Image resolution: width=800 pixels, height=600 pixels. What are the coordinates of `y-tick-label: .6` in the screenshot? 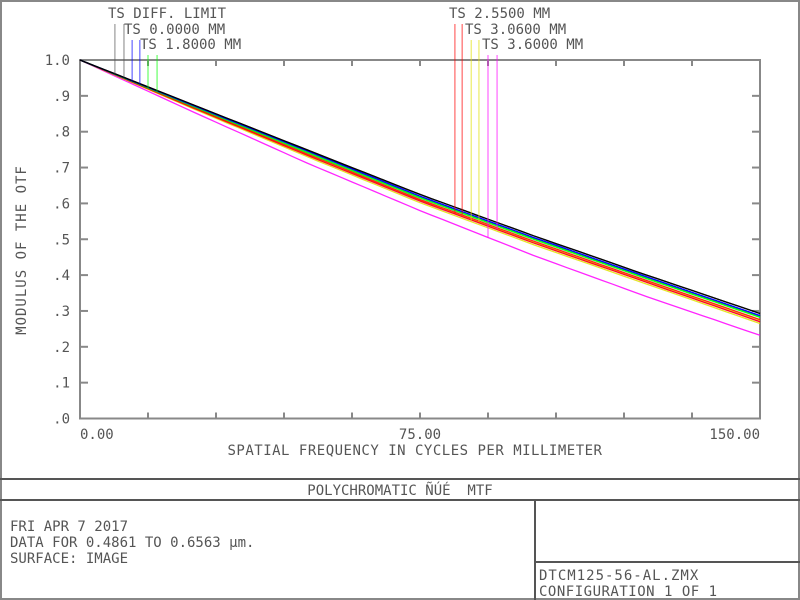 It's located at (61, 204).